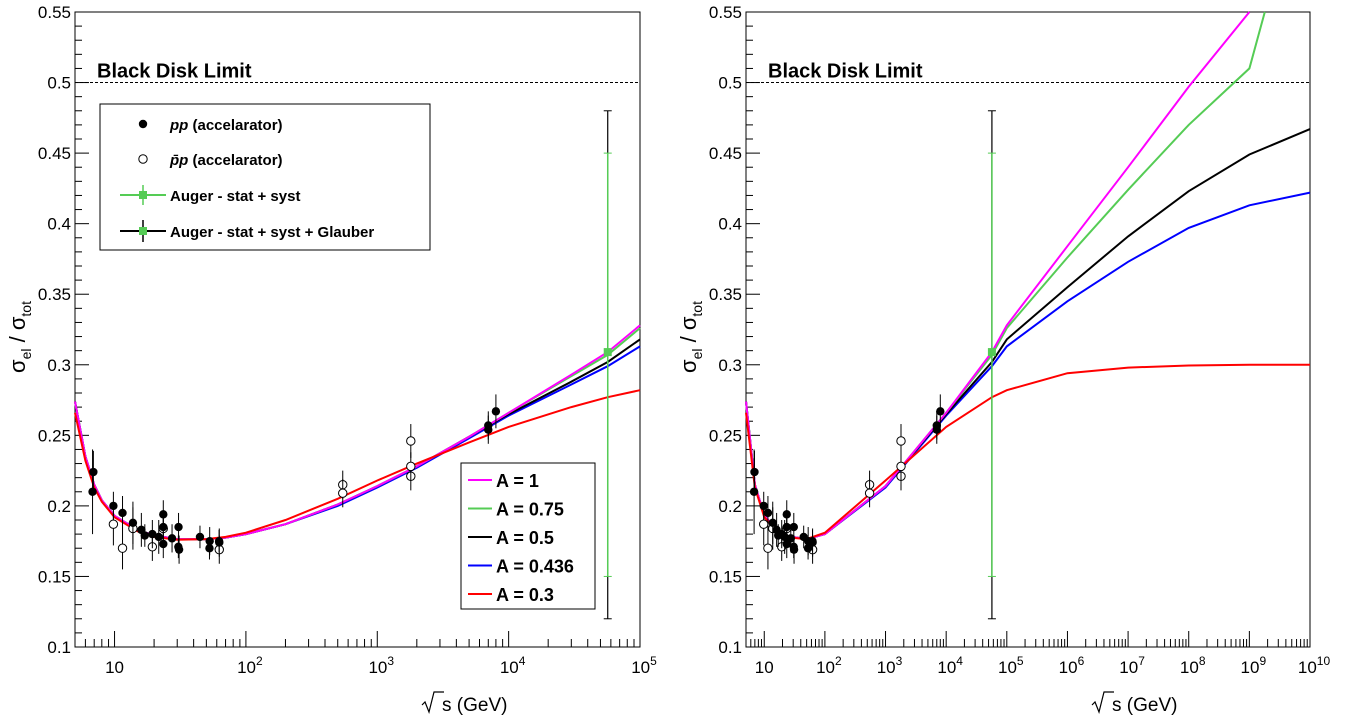  Describe the element at coordinates (528, 536) in the screenshot. I see `left-curve-legend: A = 1 A = 0.75 A = 0.5 A = 0.436 A = 0.3` at that location.